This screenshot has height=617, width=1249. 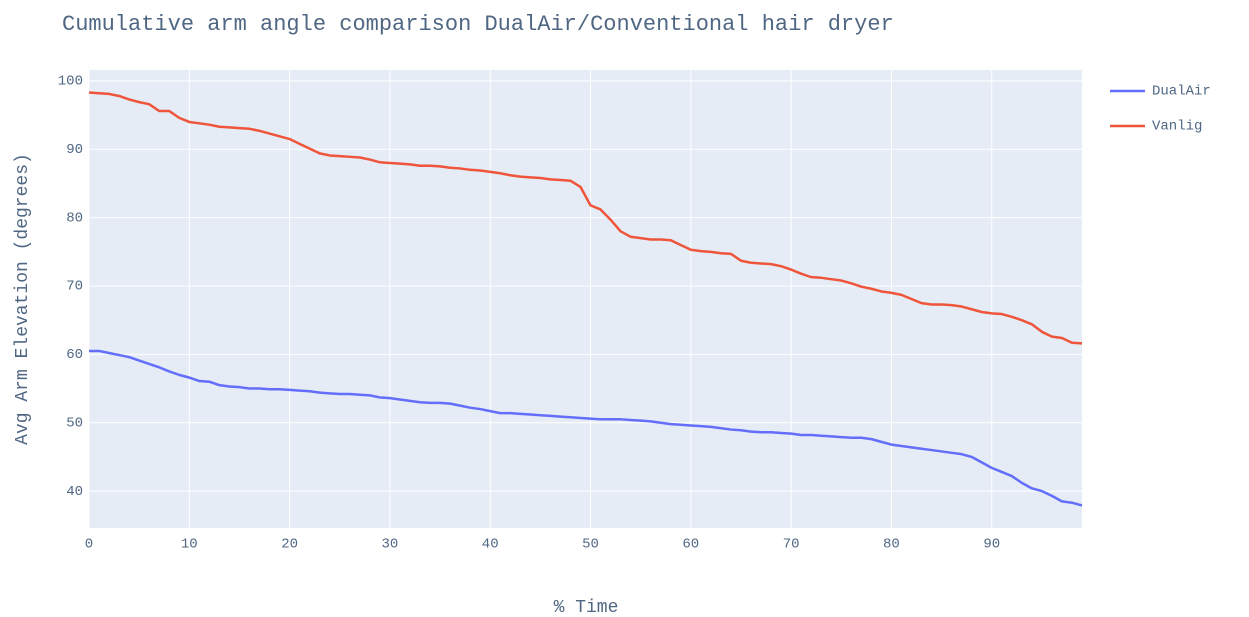 I want to click on y-axis-label: Avg Arm Elevation (degrees), so click(x=23, y=299).